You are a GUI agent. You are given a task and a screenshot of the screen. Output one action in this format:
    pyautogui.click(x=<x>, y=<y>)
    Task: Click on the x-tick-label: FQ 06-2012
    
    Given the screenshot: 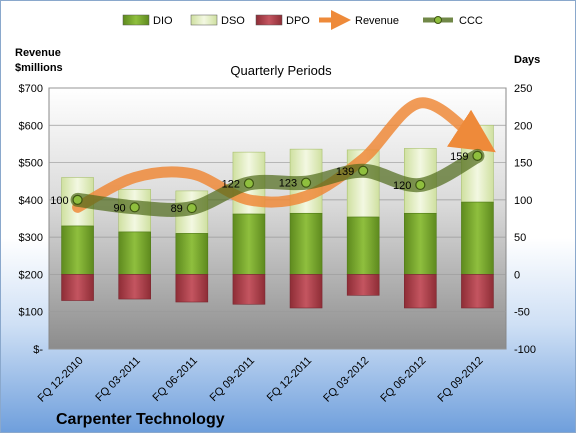 What is the action you would take?
    pyautogui.click(x=403, y=380)
    